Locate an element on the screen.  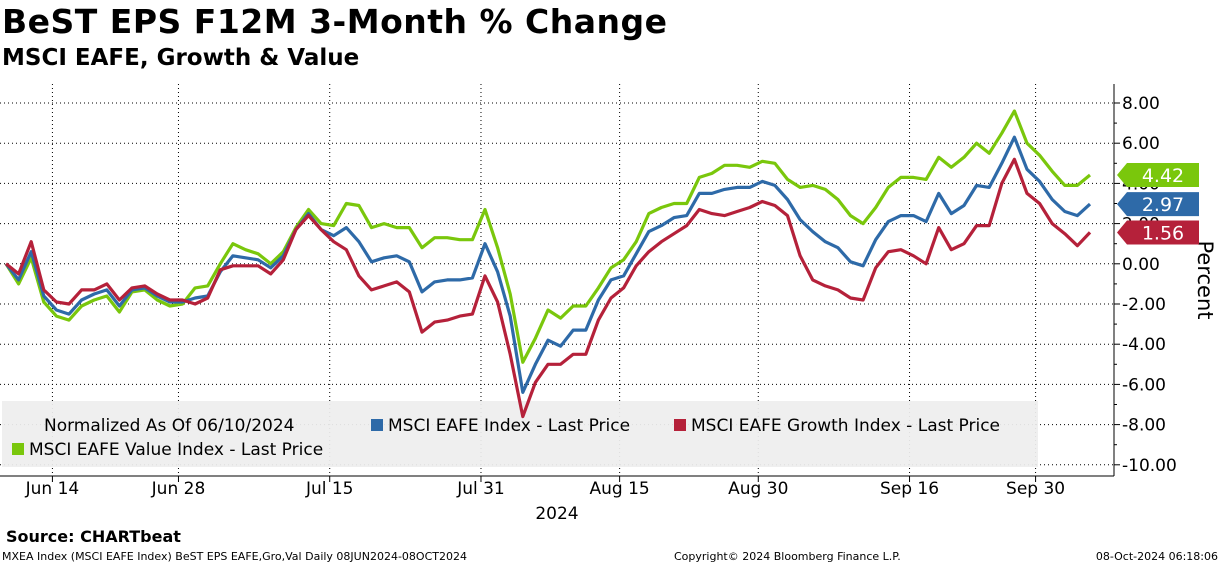
x-tick-label: Jun 28 is located at coordinates (178, 489).